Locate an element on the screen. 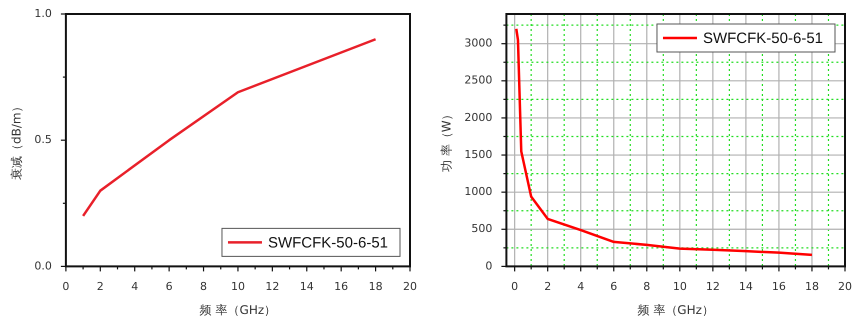 This screenshot has height=326, width=865. y-tick-label: 500 is located at coordinates (481, 229).